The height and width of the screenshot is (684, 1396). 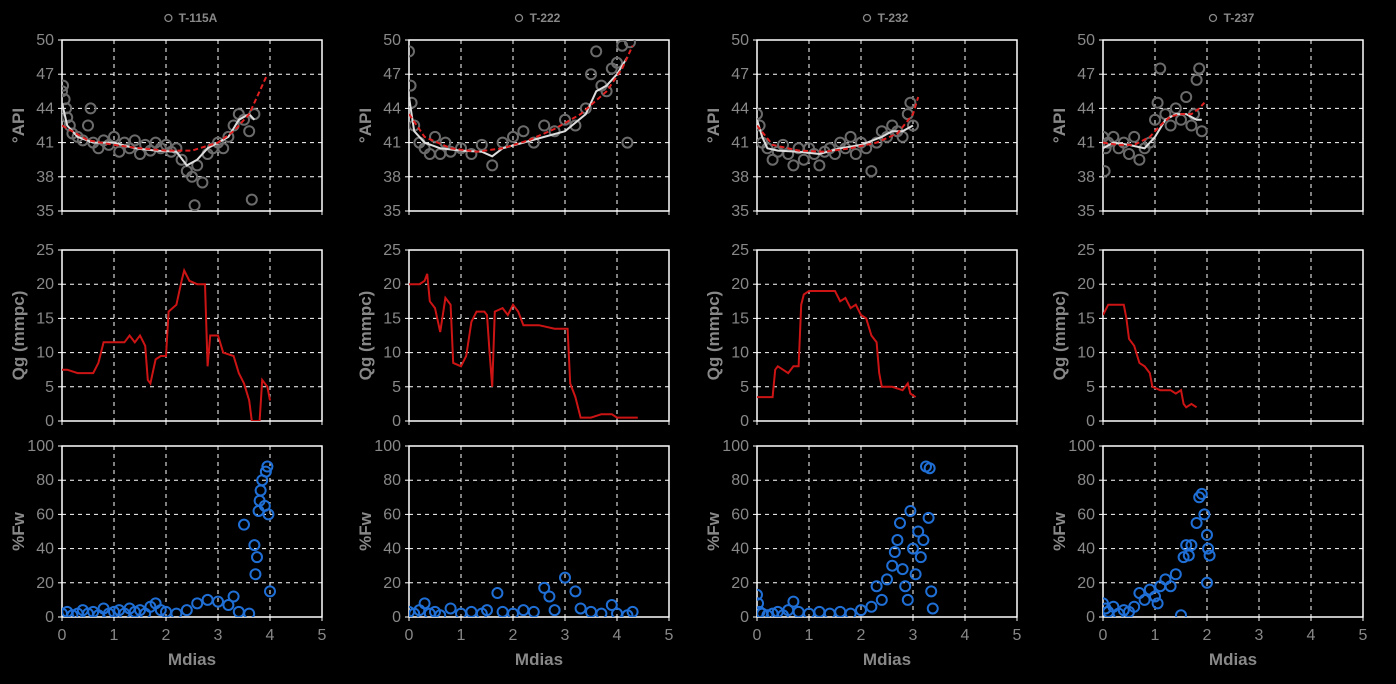 I want to click on well-4-api-plot-area, so click(x=1155, y=120).